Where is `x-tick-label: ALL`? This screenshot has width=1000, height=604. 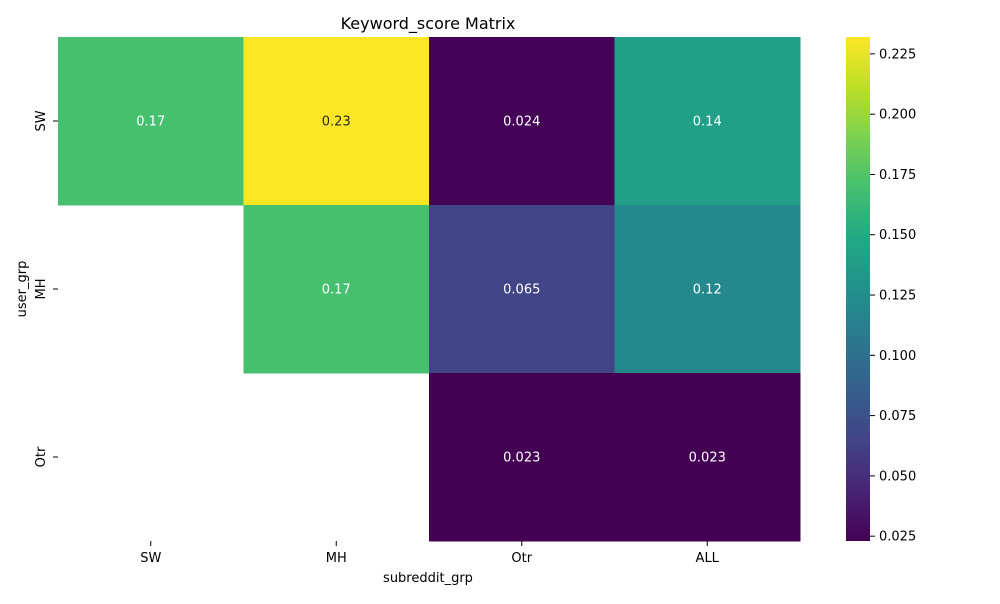
x-tick-label: ALL is located at coordinates (708, 558).